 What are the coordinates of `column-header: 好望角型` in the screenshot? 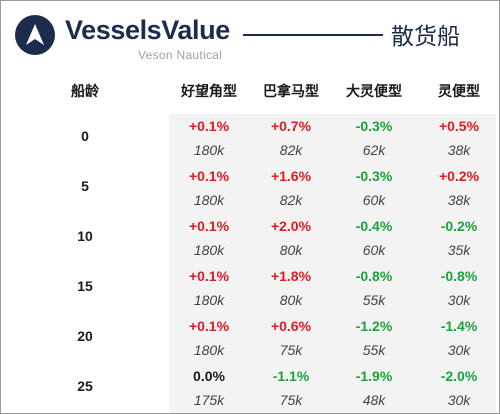 It's located at (209, 92).